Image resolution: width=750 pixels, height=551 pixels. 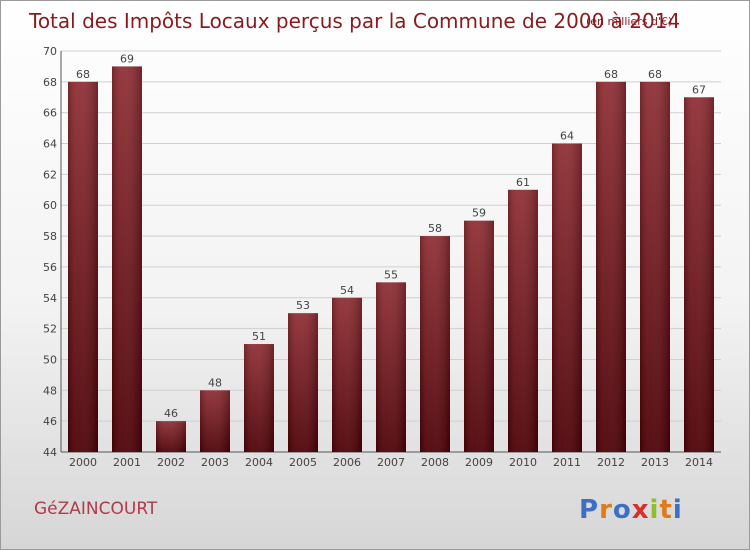 What do you see at coordinates (50, 359) in the screenshot?
I see `y-tick-label: 50` at bounding box center [50, 359].